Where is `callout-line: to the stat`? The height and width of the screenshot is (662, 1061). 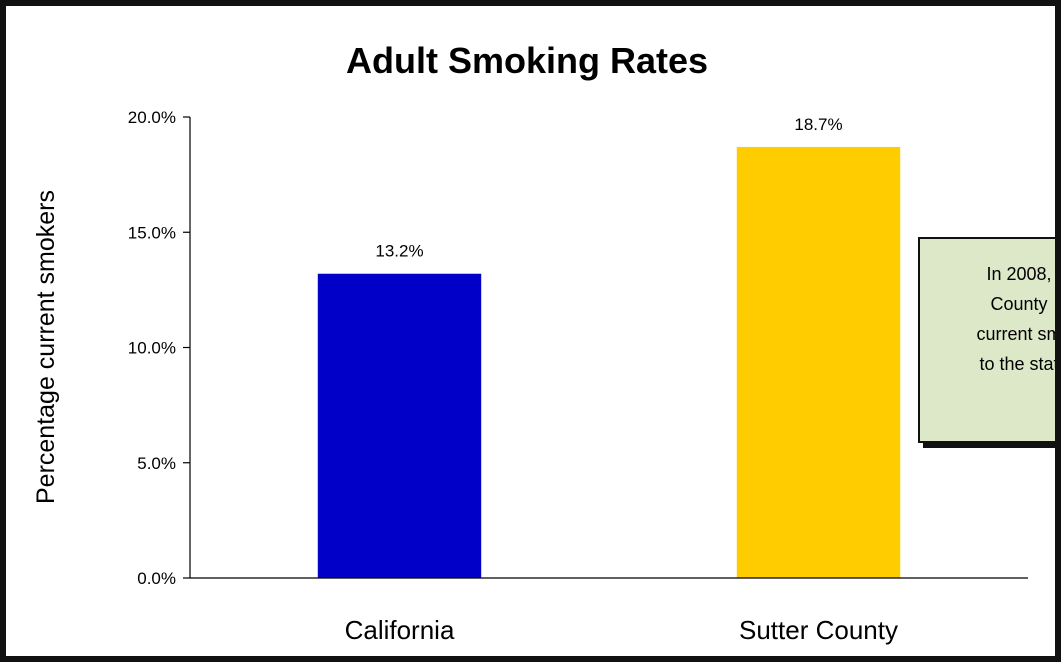 callout-line: to the stat is located at coordinates (1019, 364).